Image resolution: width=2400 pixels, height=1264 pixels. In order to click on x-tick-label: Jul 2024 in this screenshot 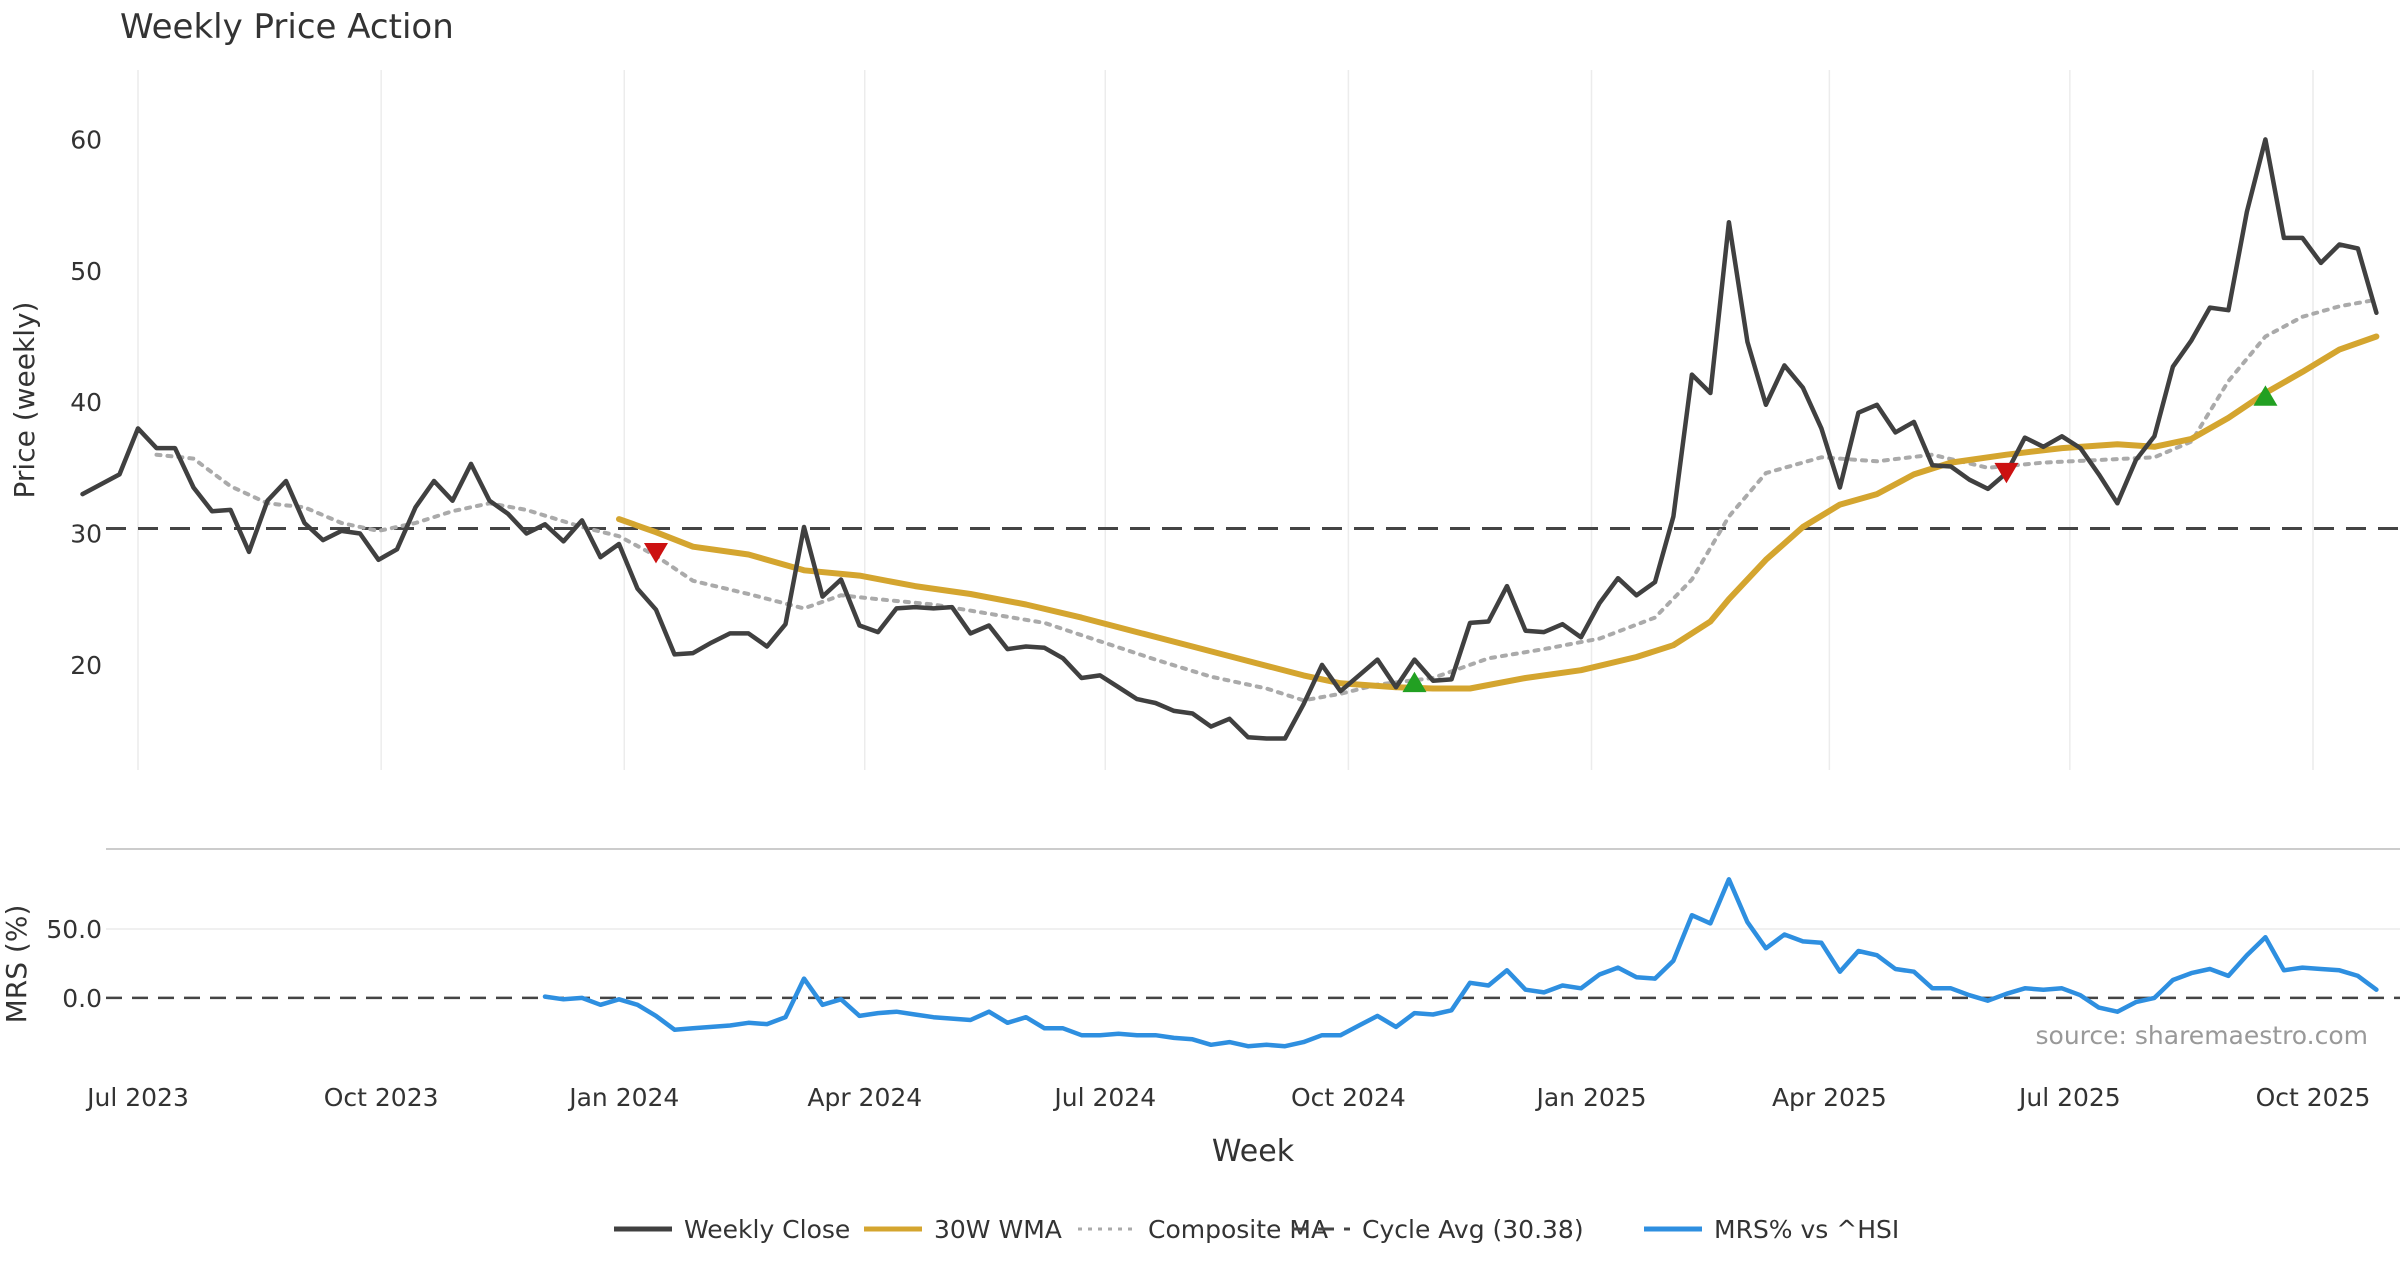, I will do `click(1104, 1097)`.